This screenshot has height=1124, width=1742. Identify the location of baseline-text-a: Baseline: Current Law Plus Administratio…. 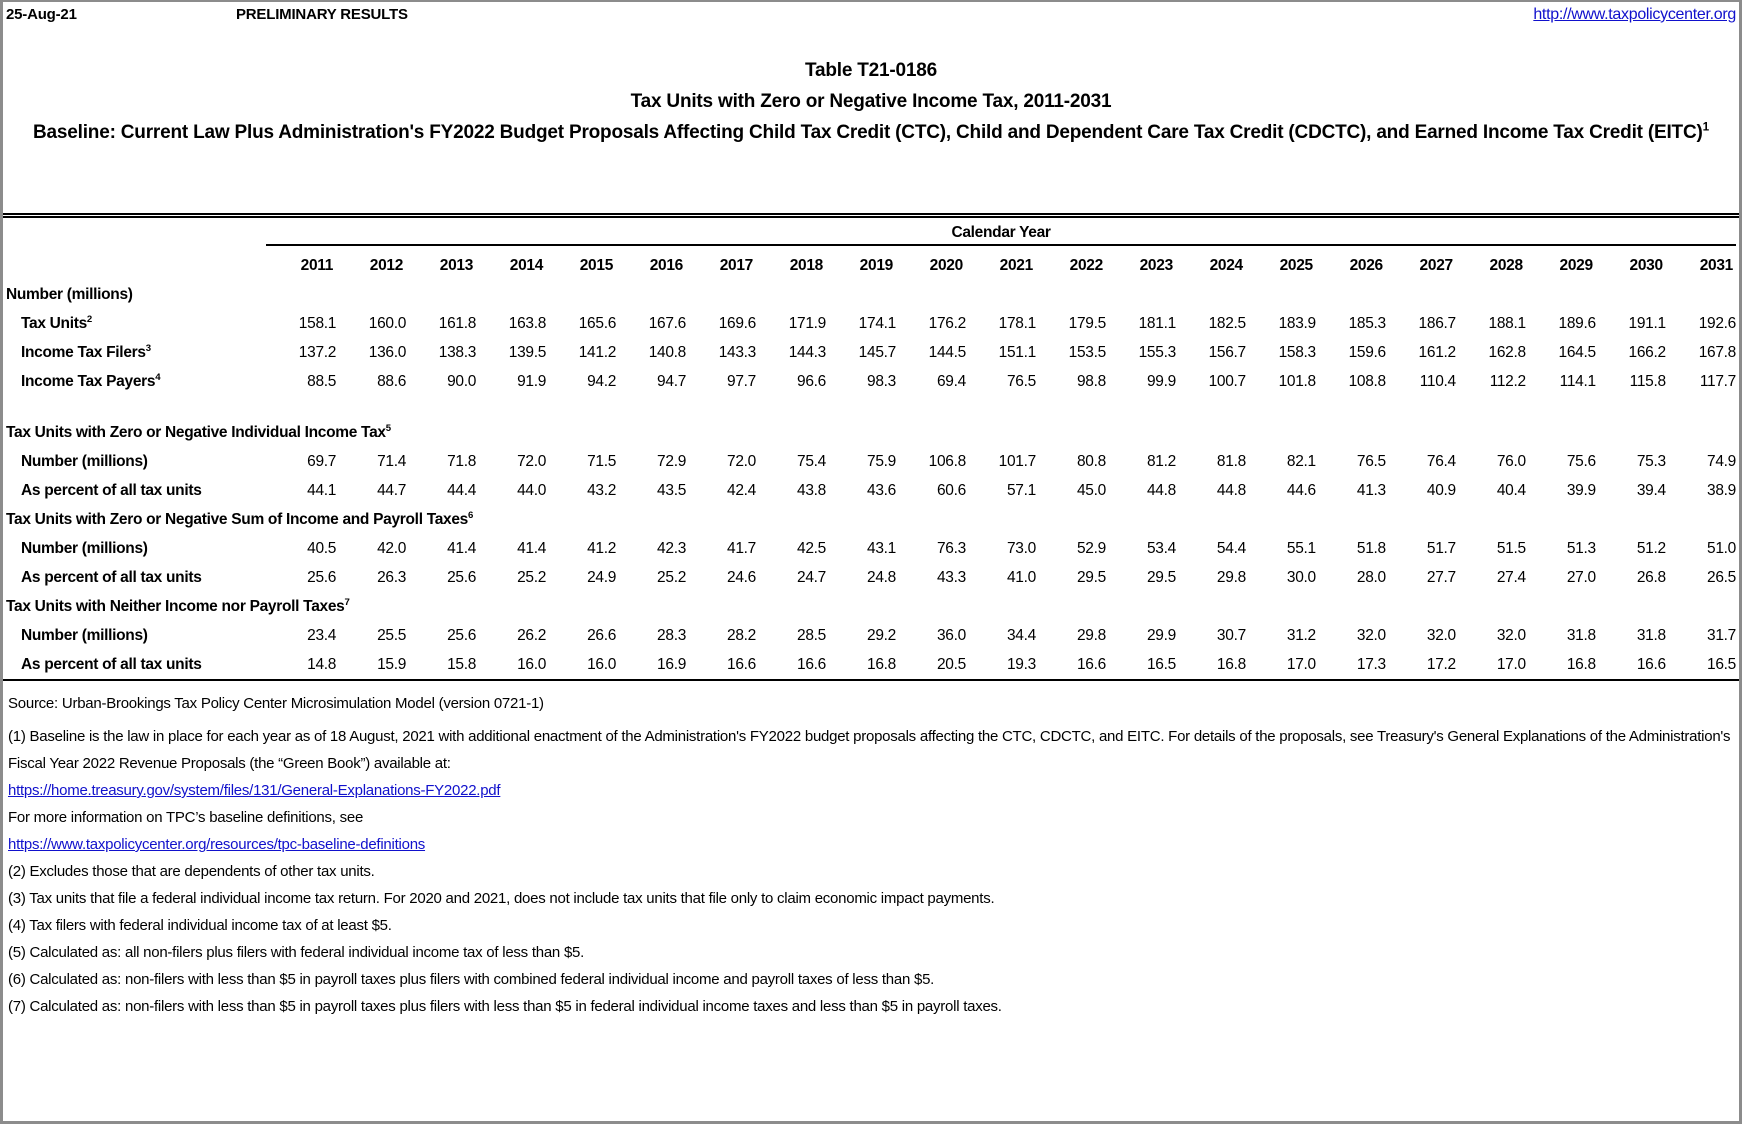
(721, 132).